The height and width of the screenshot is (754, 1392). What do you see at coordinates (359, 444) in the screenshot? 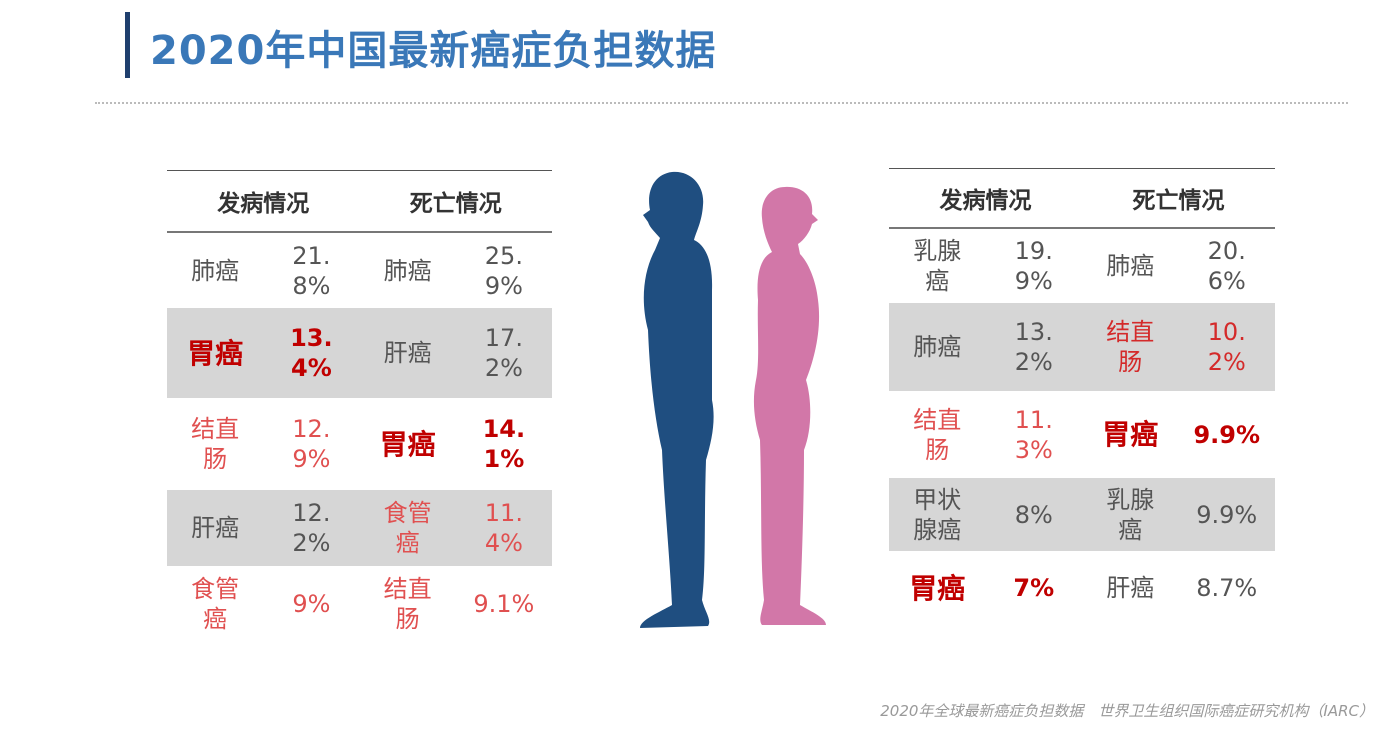
I see `table-row: 结直肠 12.9% 胃癌 14.1%` at bounding box center [359, 444].